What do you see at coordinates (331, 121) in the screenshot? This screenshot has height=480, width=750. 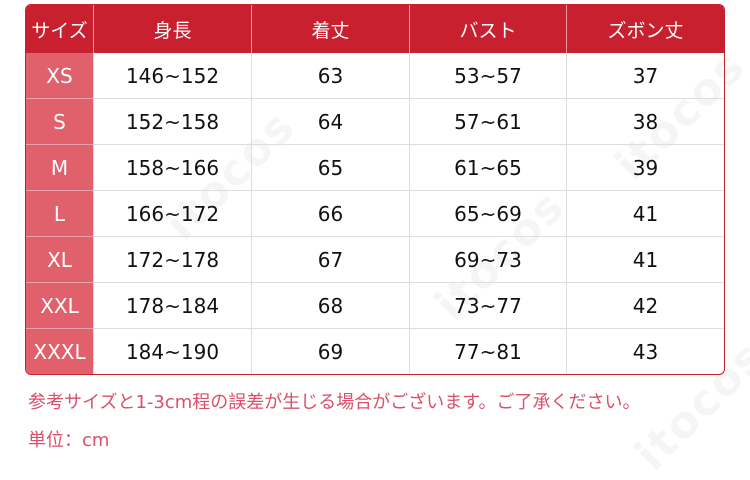 I see `table-cell: 64` at bounding box center [331, 121].